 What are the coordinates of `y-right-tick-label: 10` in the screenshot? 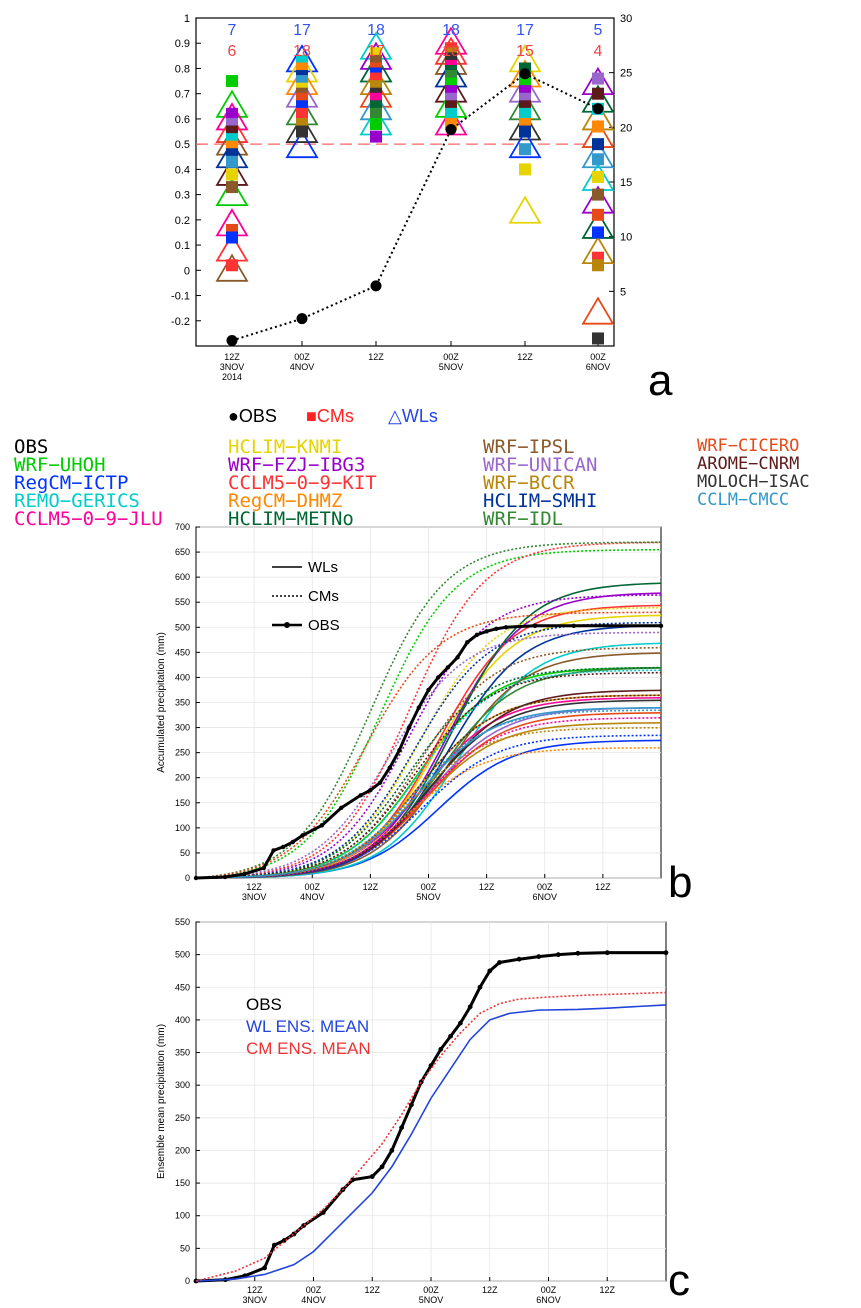 It's located at (626, 238).